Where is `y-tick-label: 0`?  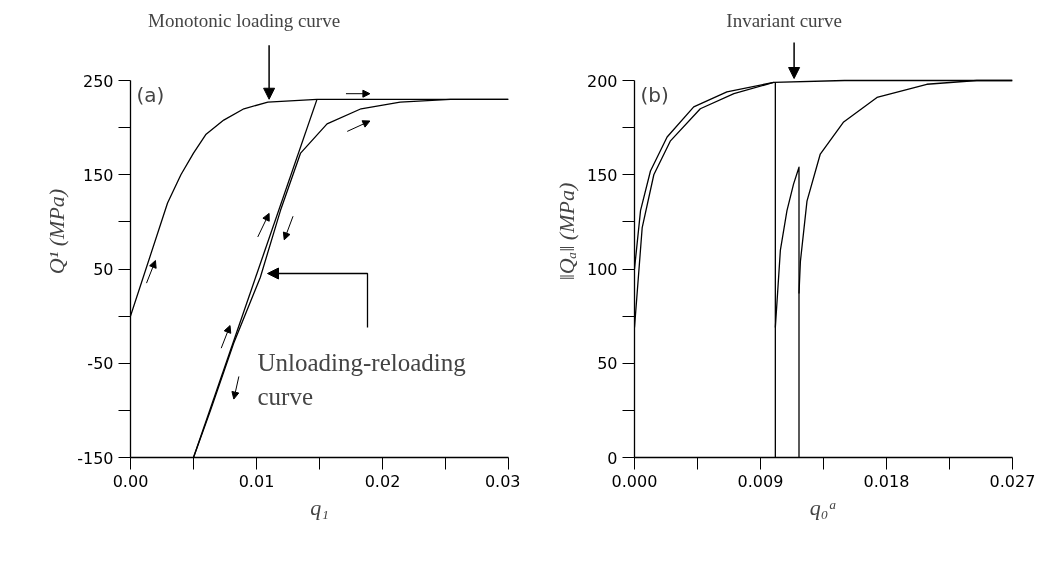 y-tick-label: 0 is located at coordinates (612, 458).